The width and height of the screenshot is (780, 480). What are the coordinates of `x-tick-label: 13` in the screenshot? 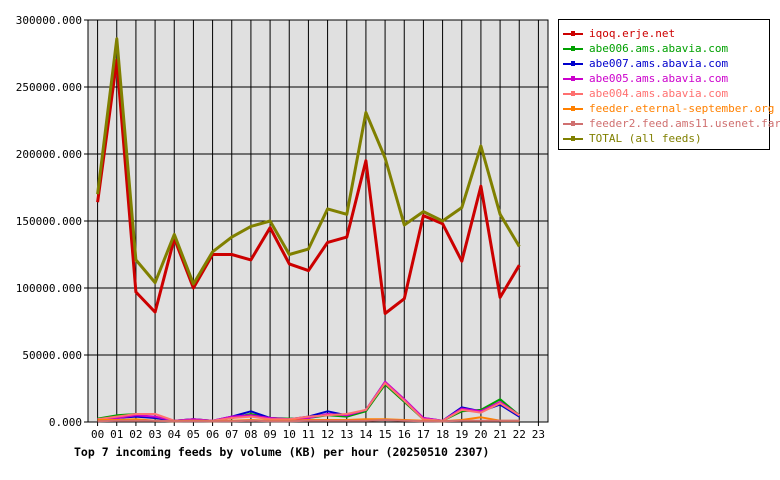 It's located at (346, 434).